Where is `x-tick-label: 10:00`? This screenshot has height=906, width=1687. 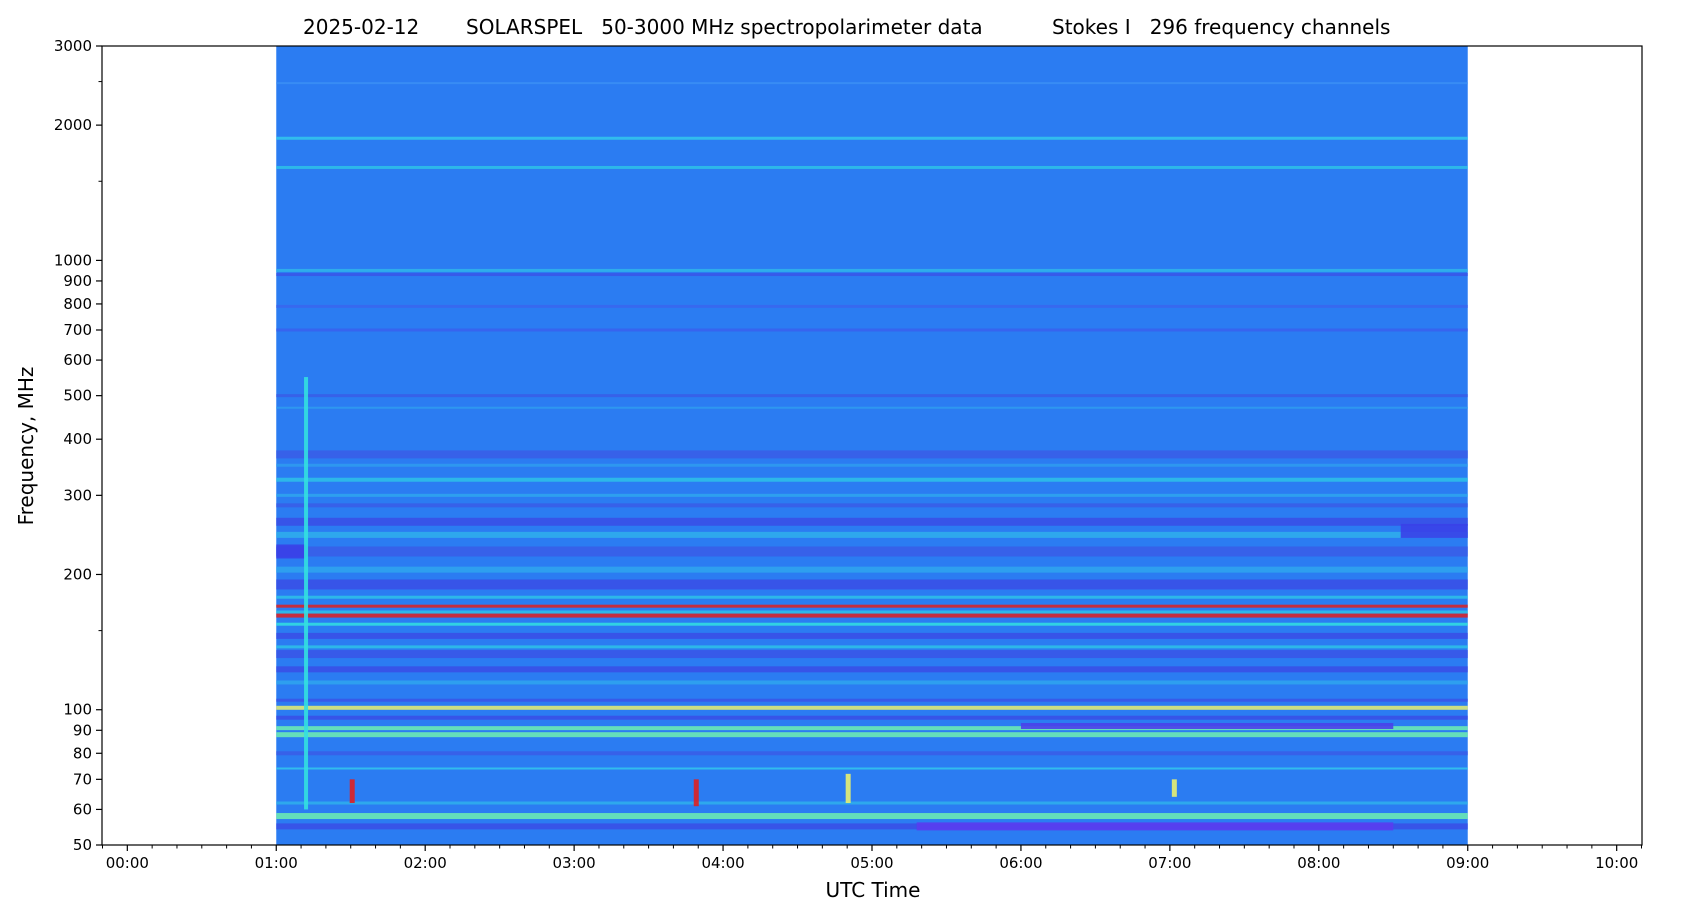 x-tick-label: 10:00 is located at coordinates (1616, 863).